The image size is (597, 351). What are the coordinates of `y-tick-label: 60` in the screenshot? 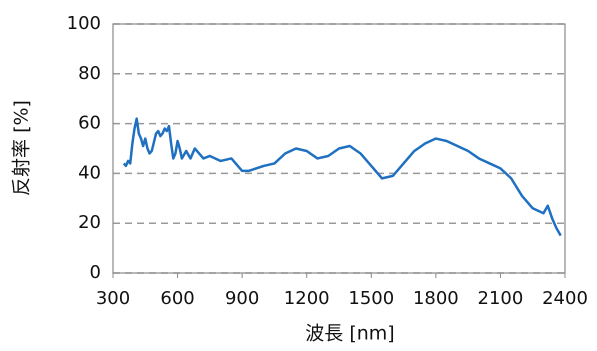 It's located at (89, 123).